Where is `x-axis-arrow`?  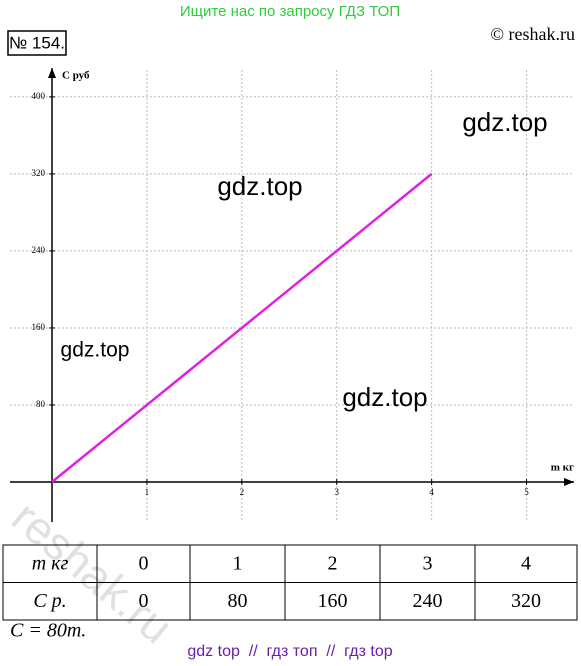 x-axis-arrow is located at coordinates (569, 482).